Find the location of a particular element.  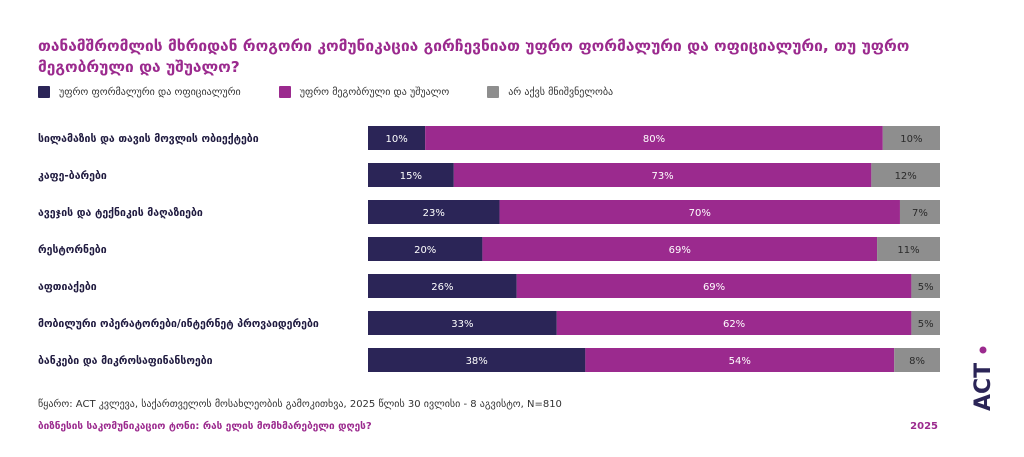

data-label-friendly: 54% is located at coordinates (740, 361).